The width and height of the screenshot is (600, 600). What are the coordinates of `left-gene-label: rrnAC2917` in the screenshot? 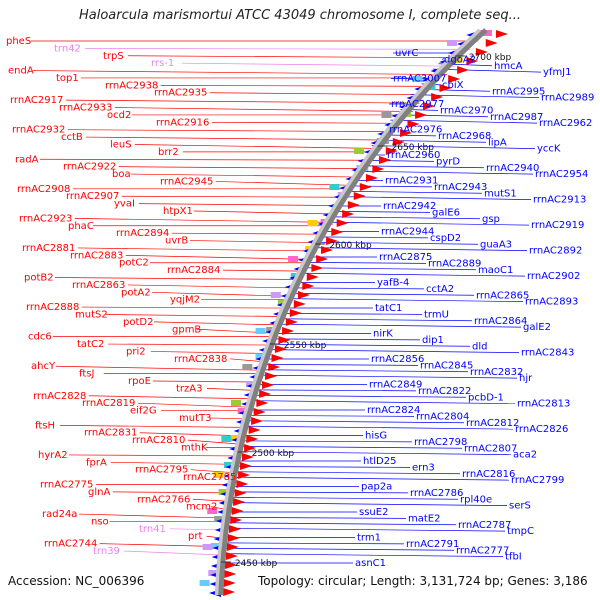 It's located at (36, 100).